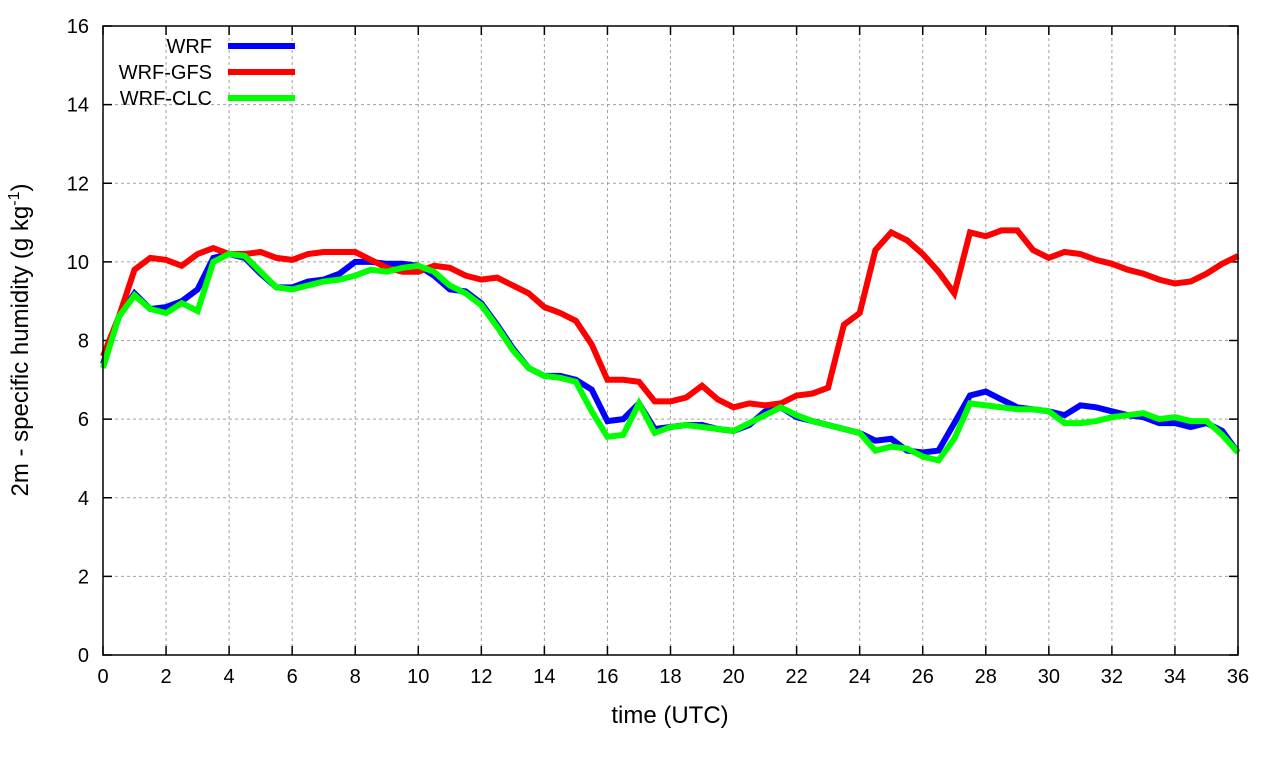 This screenshot has width=1280, height=760. What do you see at coordinates (78, 263) in the screenshot?
I see `y-tick-label: 10` at bounding box center [78, 263].